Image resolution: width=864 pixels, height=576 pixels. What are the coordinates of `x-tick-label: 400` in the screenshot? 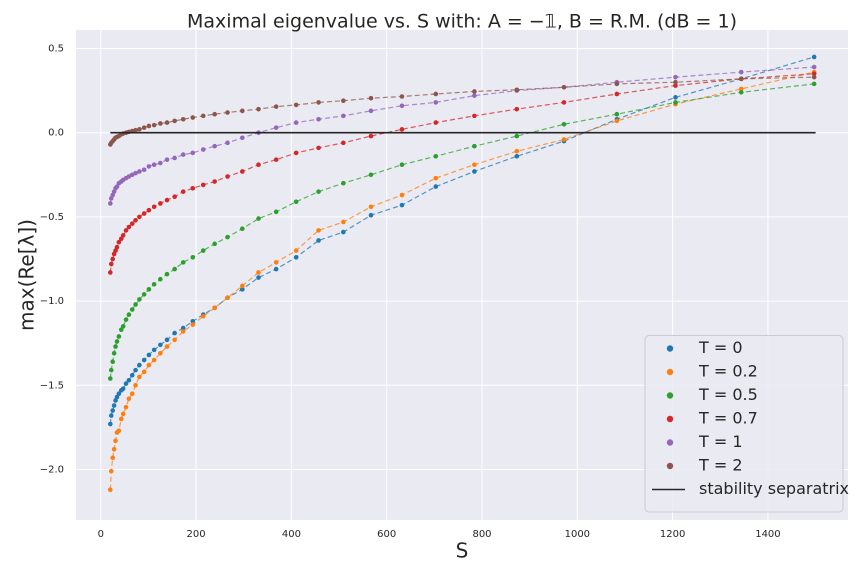 It's located at (291, 534).